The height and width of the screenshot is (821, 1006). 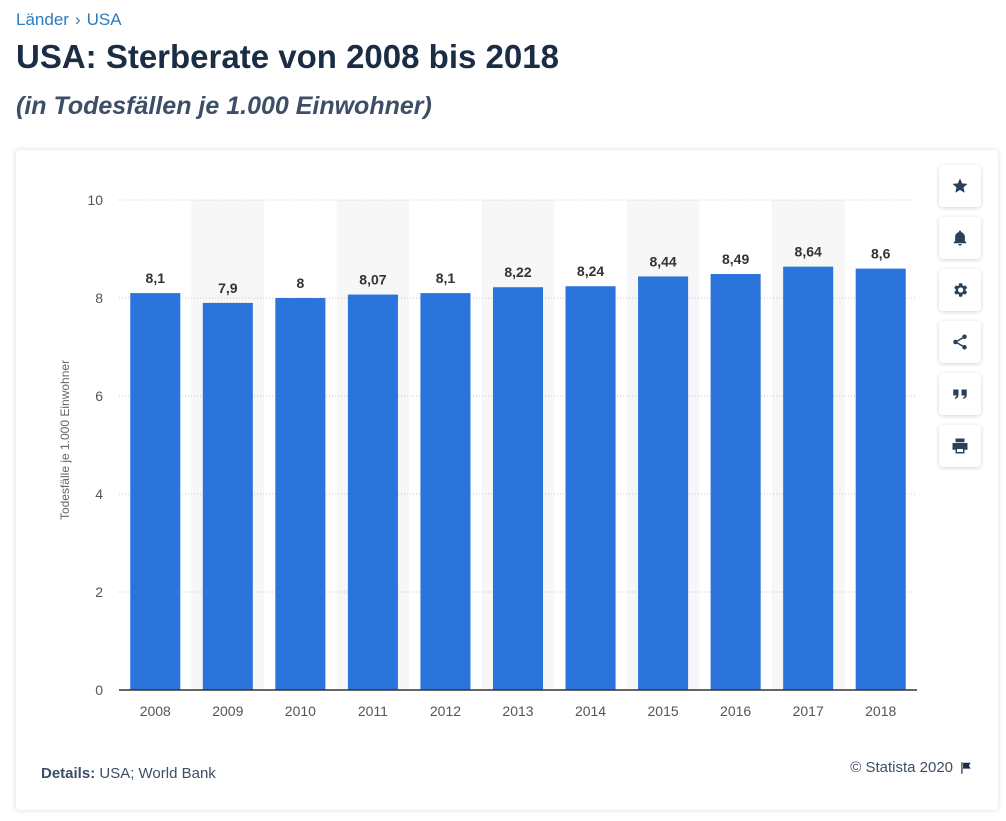 I want to click on print-button, so click(x=960, y=446).